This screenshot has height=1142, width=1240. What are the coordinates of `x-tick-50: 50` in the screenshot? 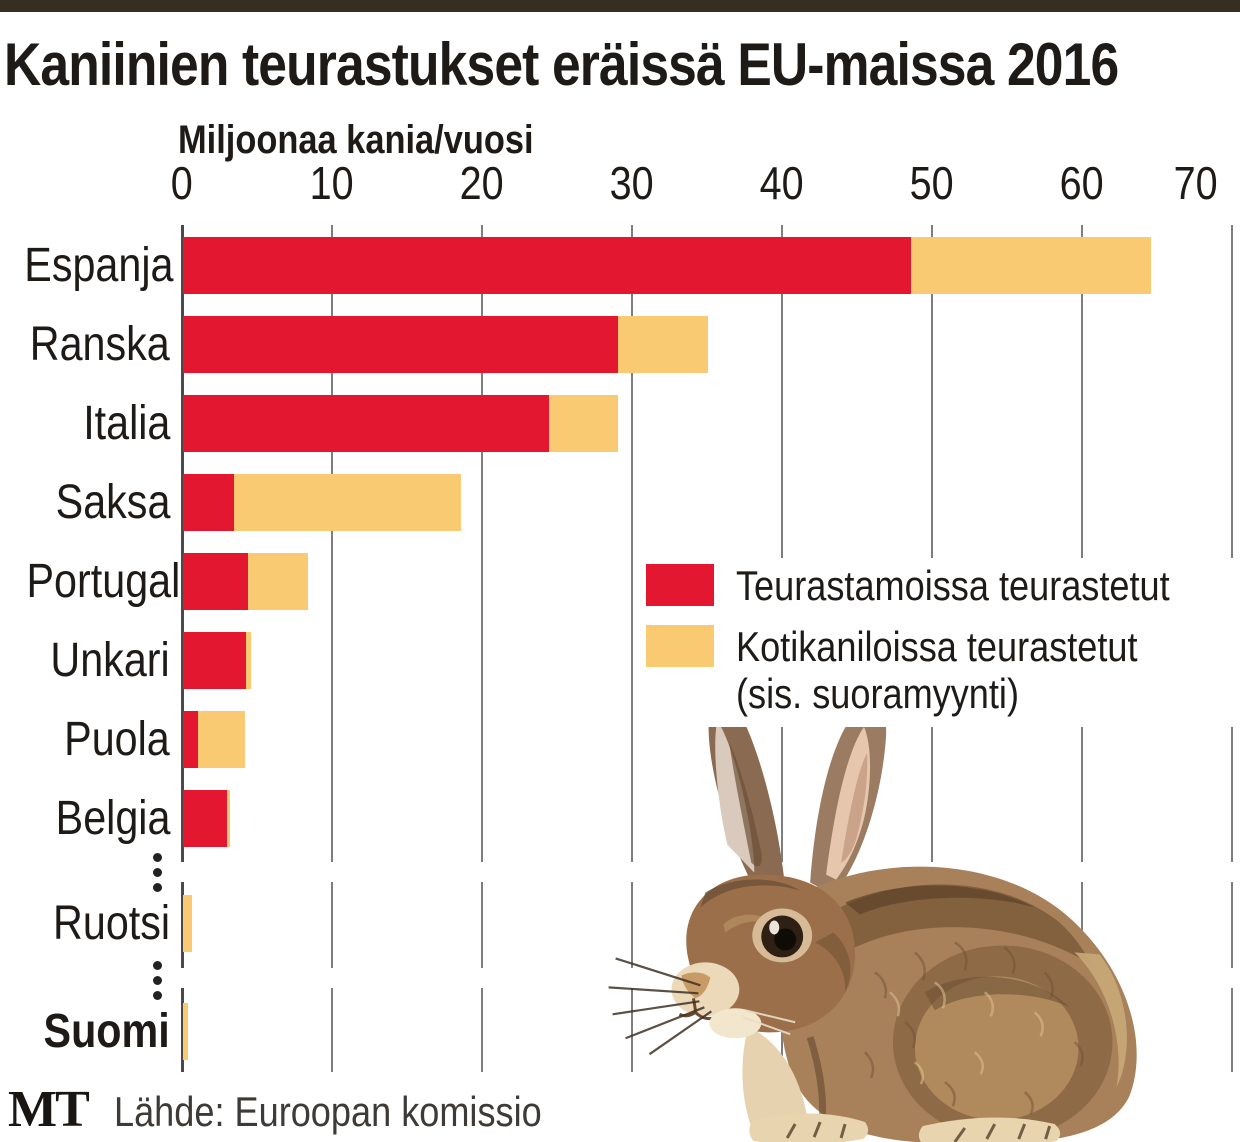 It's located at (932, 183).